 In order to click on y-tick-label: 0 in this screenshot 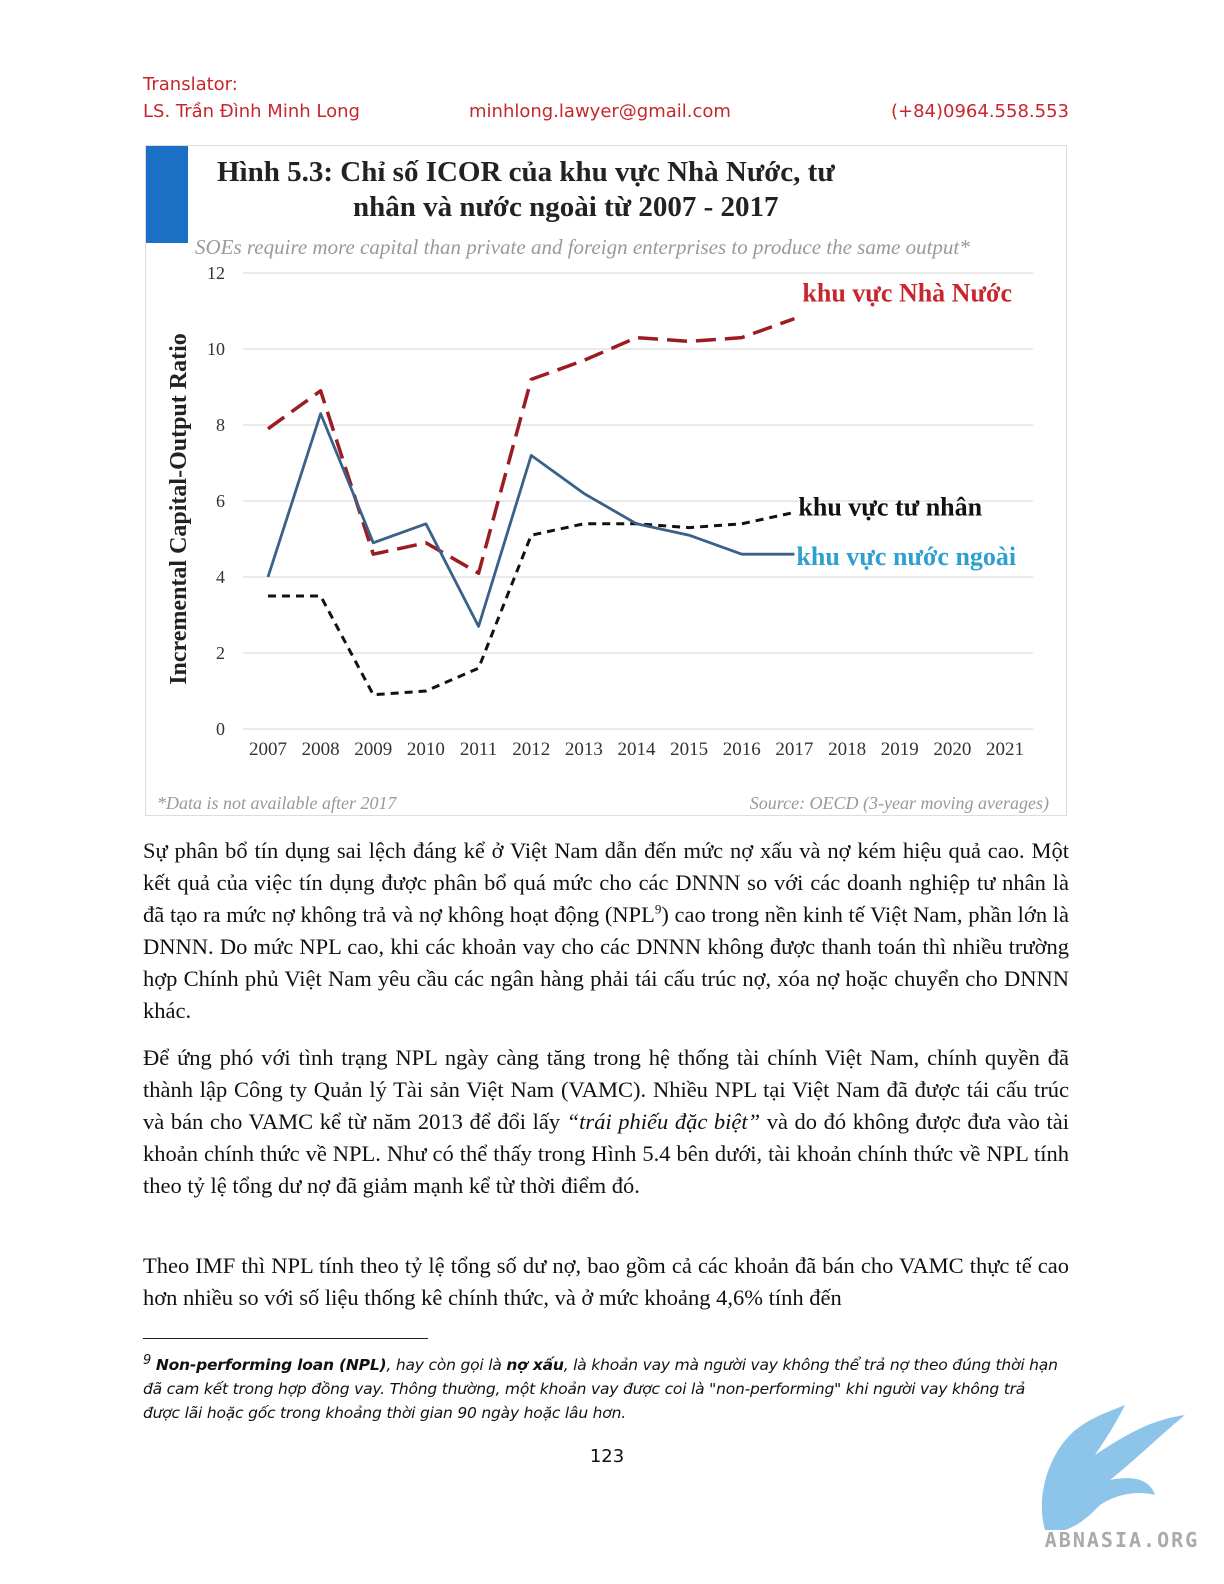, I will do `click(220, 729)`.